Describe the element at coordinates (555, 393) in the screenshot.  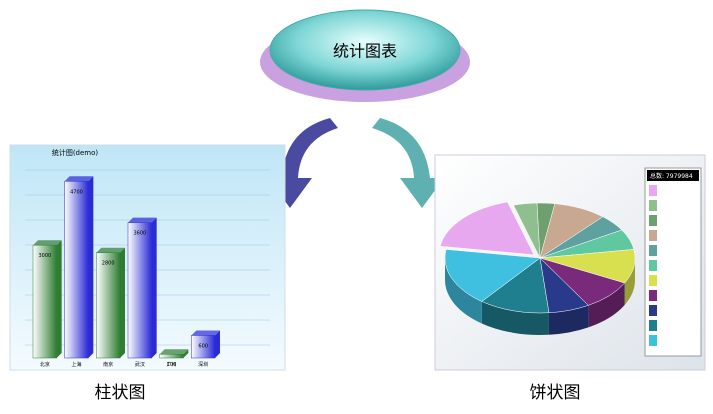
I see `pie-caption: 饼状图` at that location.